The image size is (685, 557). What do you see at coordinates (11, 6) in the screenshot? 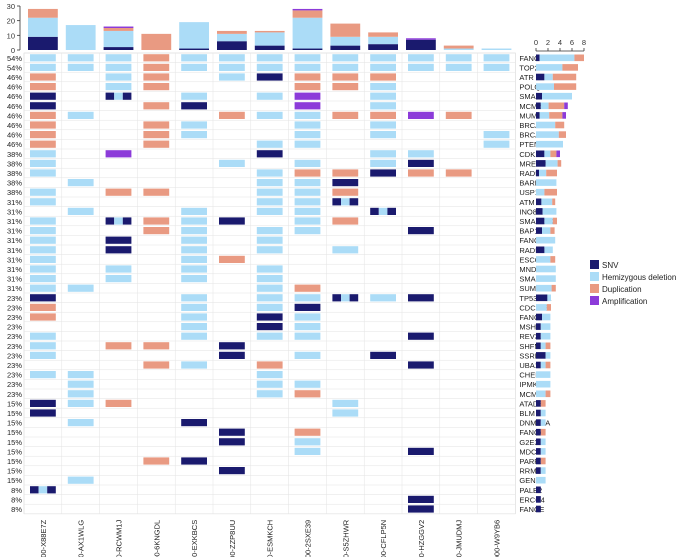
I see `top-axis-tick-label: 30` at bounding box center [11, 6].